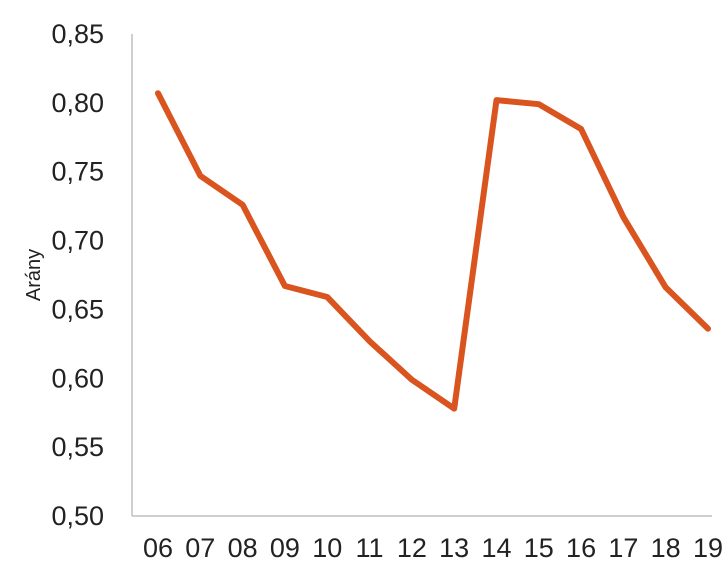 The width and height of the screenshot is (728, 566). Describe the element at coordinates (34, 275) in the screenshot. I see `y-axis-title: Arány` at that location.